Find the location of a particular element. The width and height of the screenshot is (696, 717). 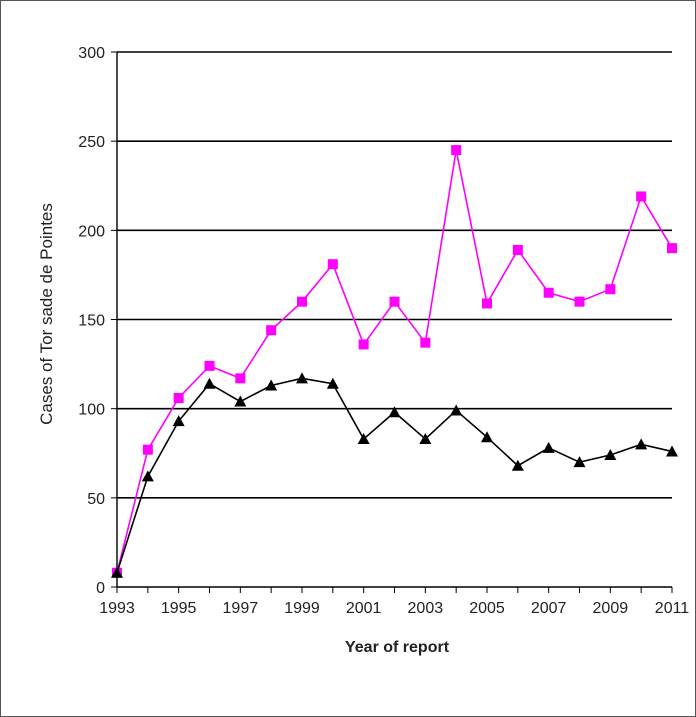

y-tick-label: 300 is located at coordinates (91, 53).